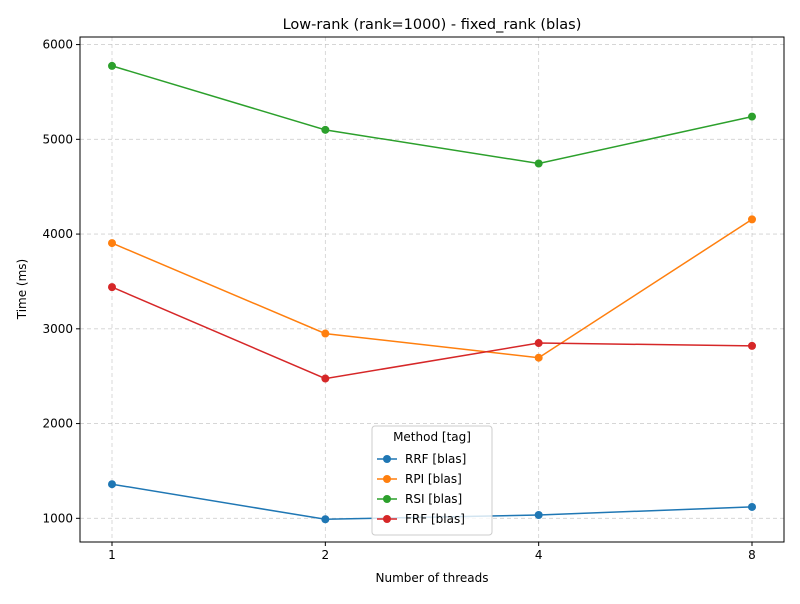  Describe the element at coordinates (435, 519) in the screenshot. I see `legend-label: FRF [blas]` at that location.